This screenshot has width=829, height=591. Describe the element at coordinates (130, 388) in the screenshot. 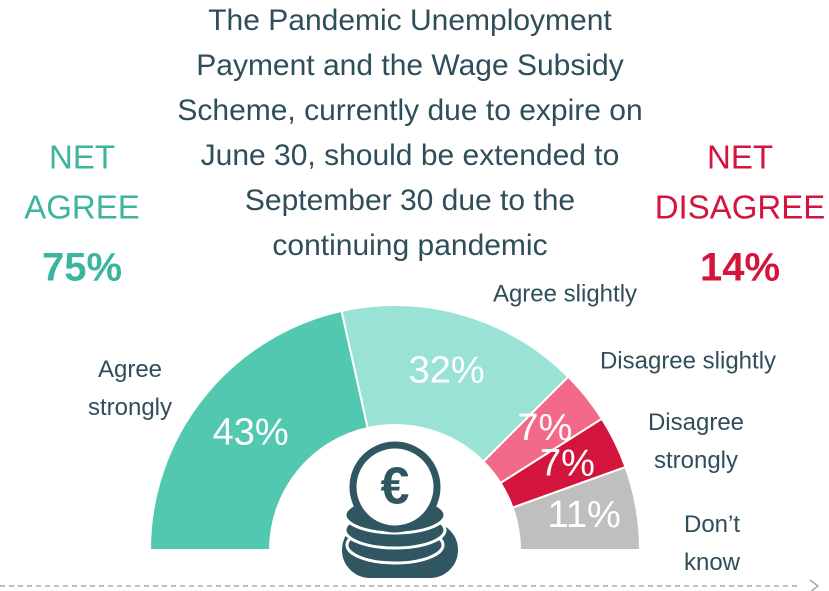

I see `category-label: Agree strongly` at that location.